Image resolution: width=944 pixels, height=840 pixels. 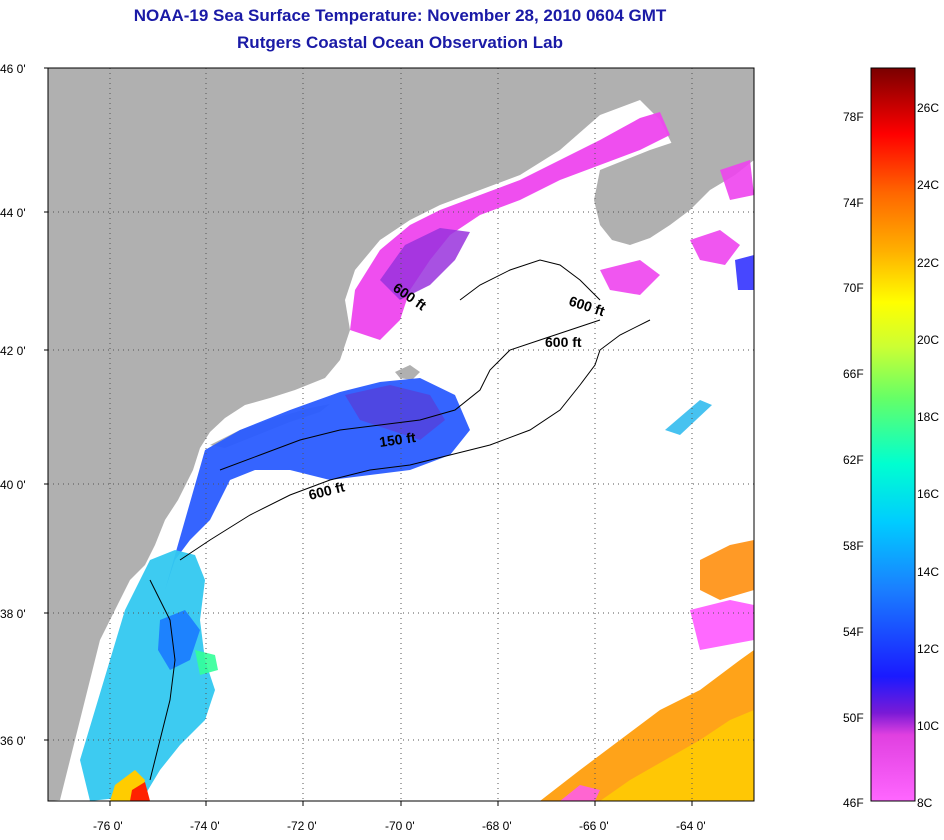 What do you see at coordinates (928, 340) in the screenshot?
I see `cb-c-label: 20C` at bounding box center [928, 340].